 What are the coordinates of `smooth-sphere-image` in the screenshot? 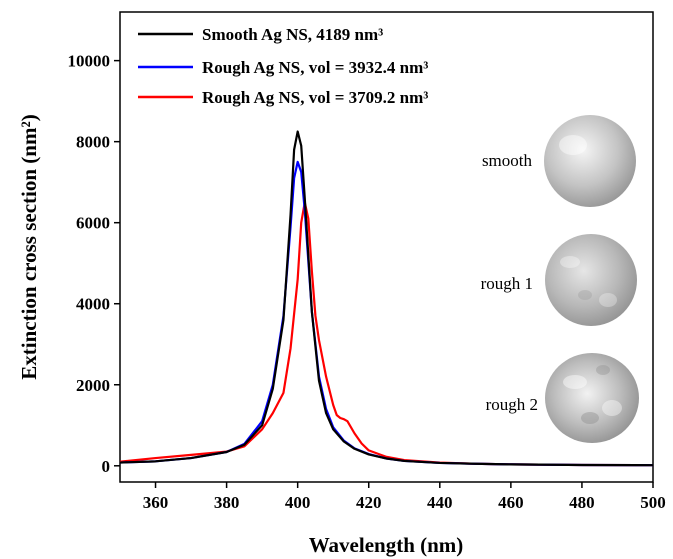 It's located at (590, 161).